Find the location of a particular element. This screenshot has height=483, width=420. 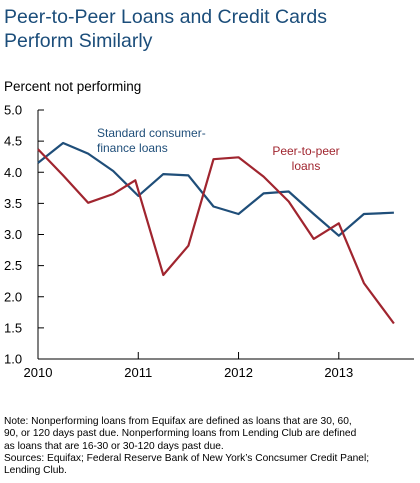

x-tick-label: 2013 is located at coordinates (338, 372).